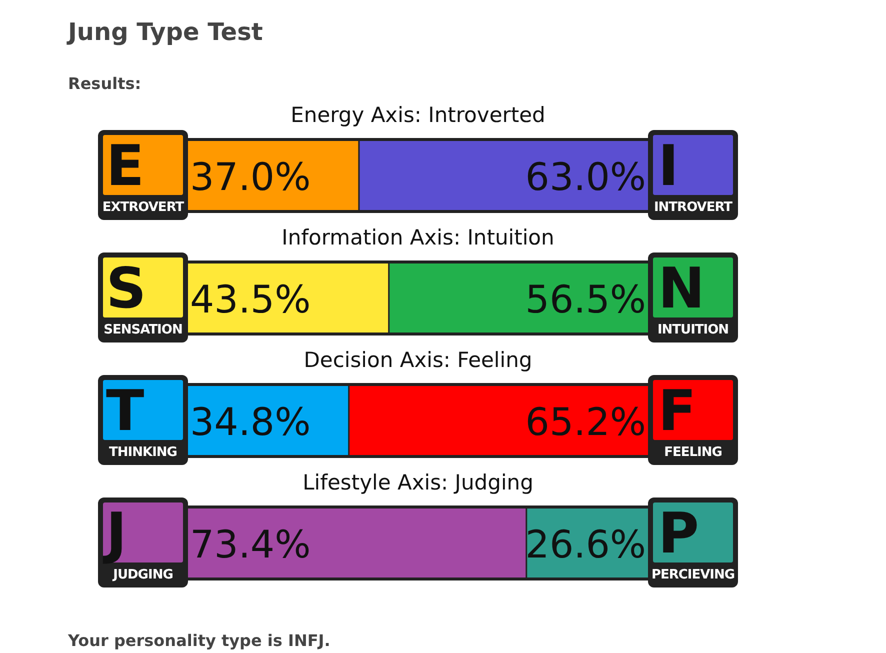 This screenshot has width=886, height=653. Describe the element at coordinates (677, 411) in the screenshot. I see `text: F` at that location.